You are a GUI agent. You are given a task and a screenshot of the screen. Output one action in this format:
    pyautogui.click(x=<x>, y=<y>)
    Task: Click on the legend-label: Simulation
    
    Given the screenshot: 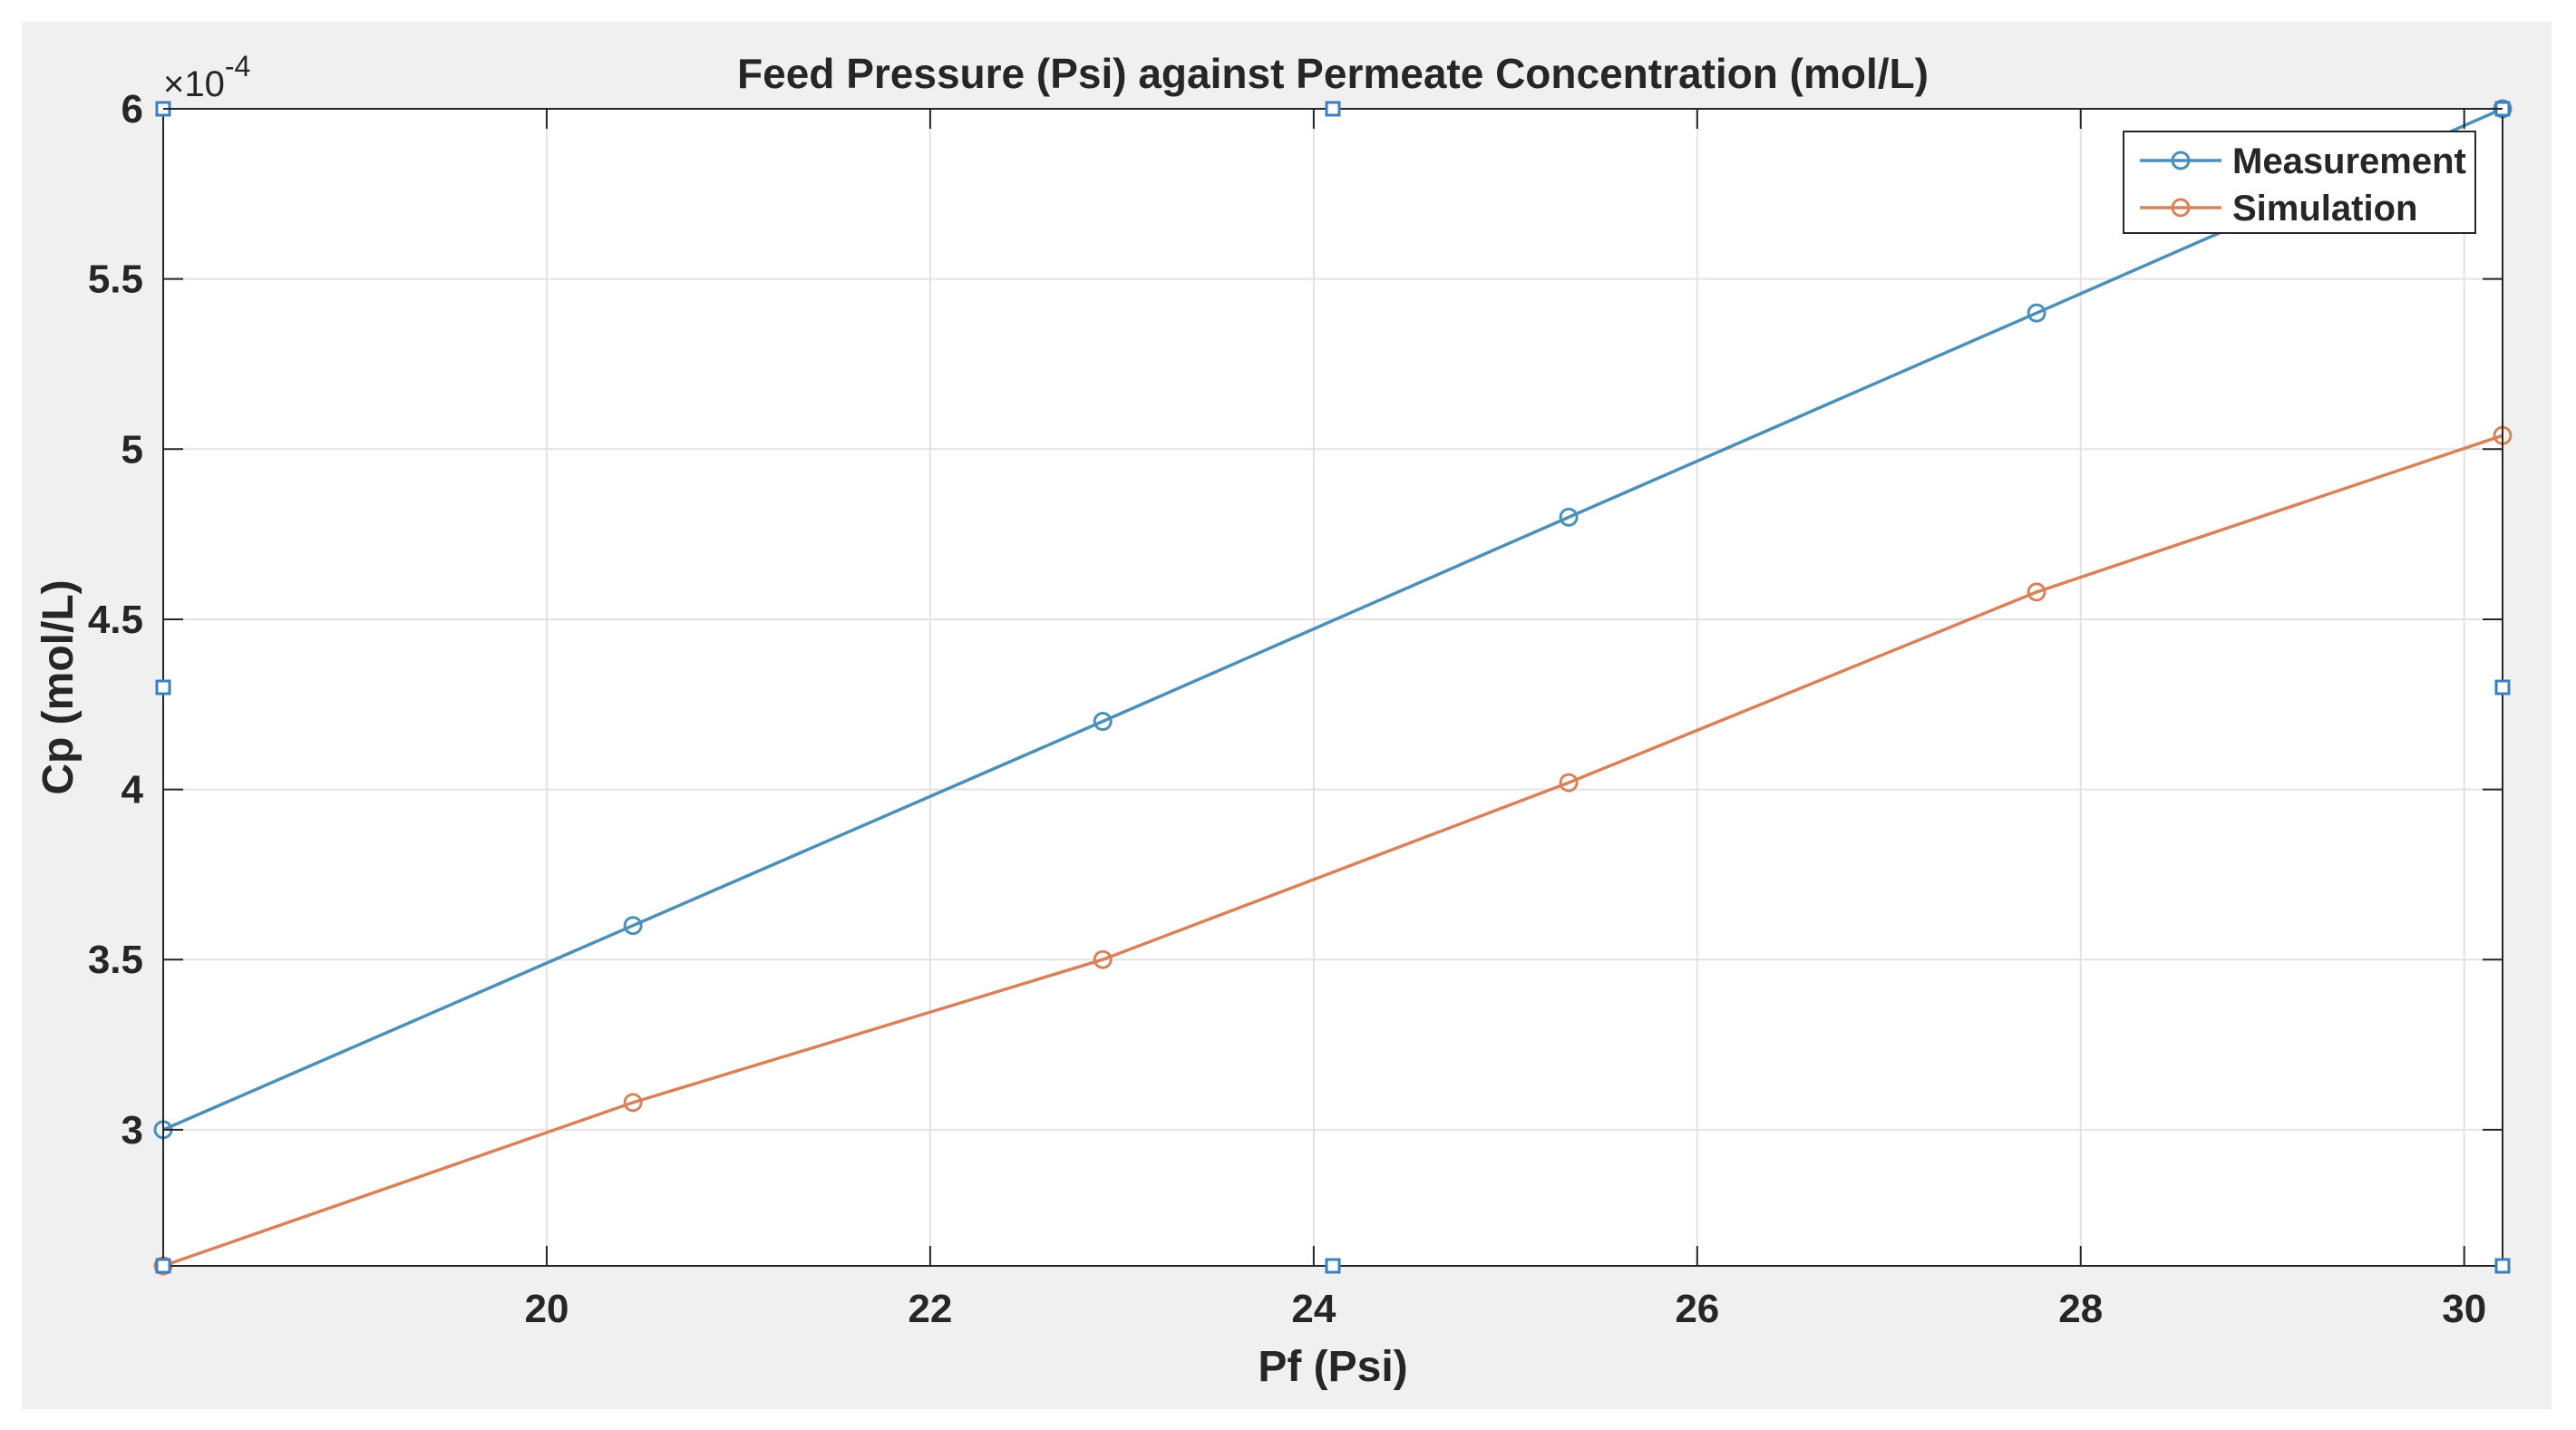 What is the action you would take?
    pyautogui.click(x=2324, y=209)
    